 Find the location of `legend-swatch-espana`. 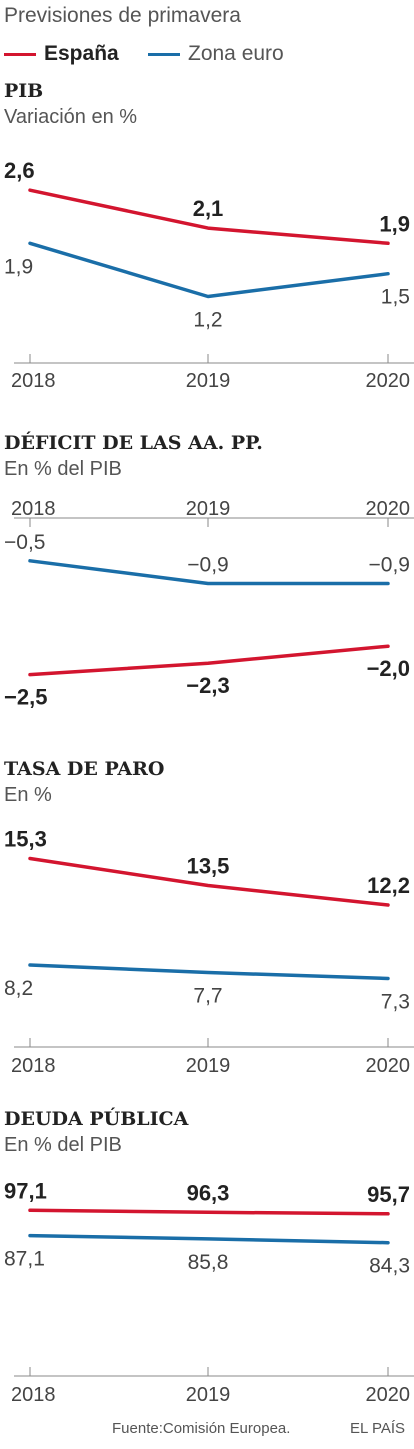

legend-swatch-espana is located at coordinates (20, 54).